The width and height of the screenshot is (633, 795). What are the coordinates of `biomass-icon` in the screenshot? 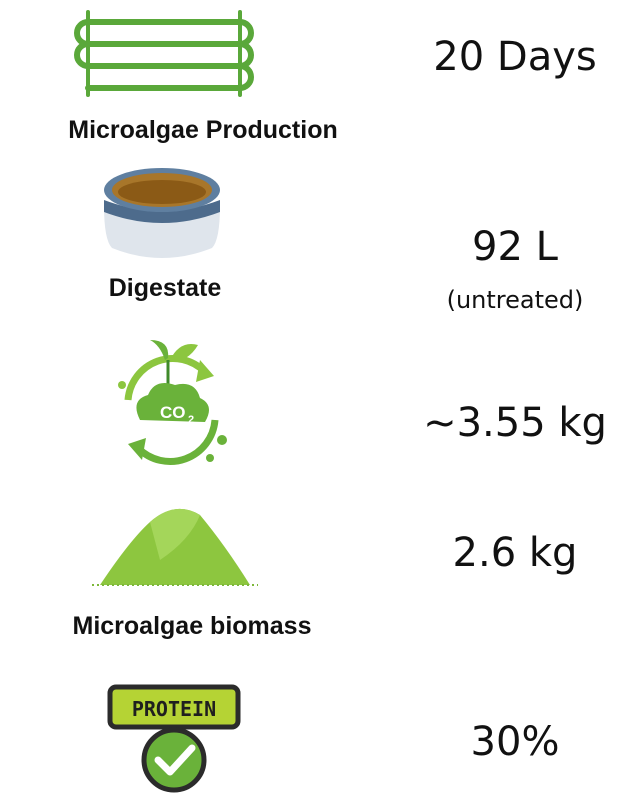 It's located at (175, 547).